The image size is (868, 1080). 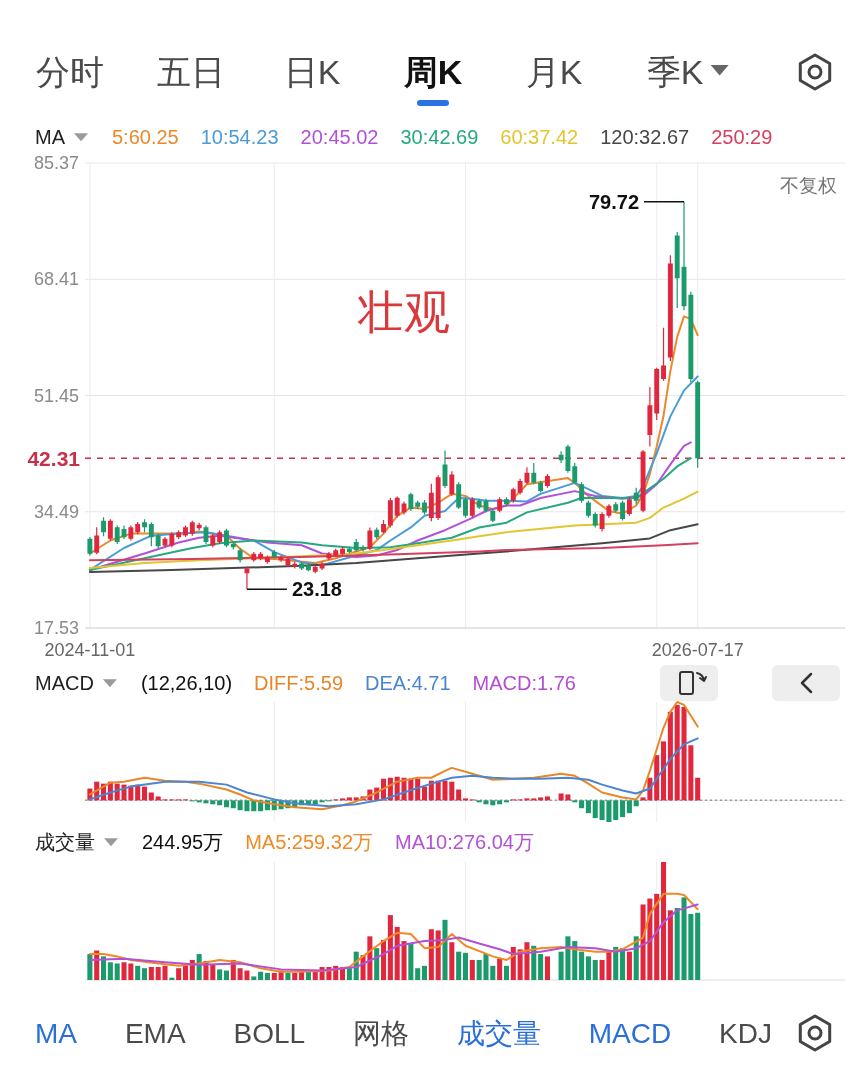 I want to click on annotation: 壮观, so click(x=404, y=311).